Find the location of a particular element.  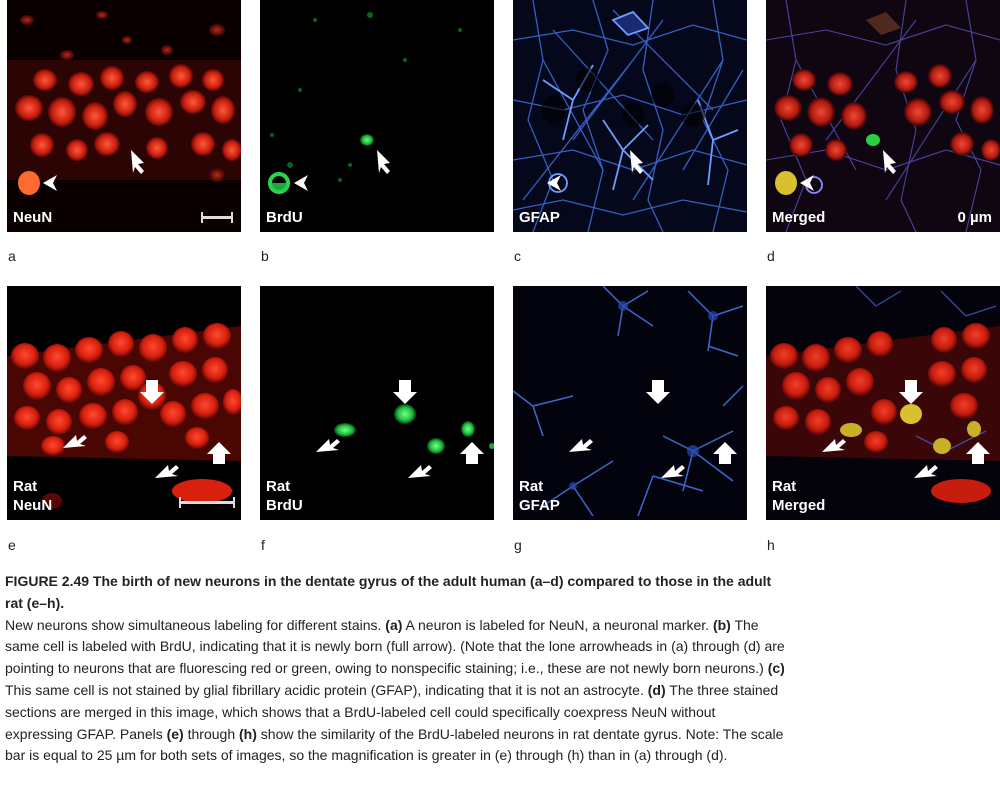

panel-label: Rat GFAP is located at coordinates (539, 496).